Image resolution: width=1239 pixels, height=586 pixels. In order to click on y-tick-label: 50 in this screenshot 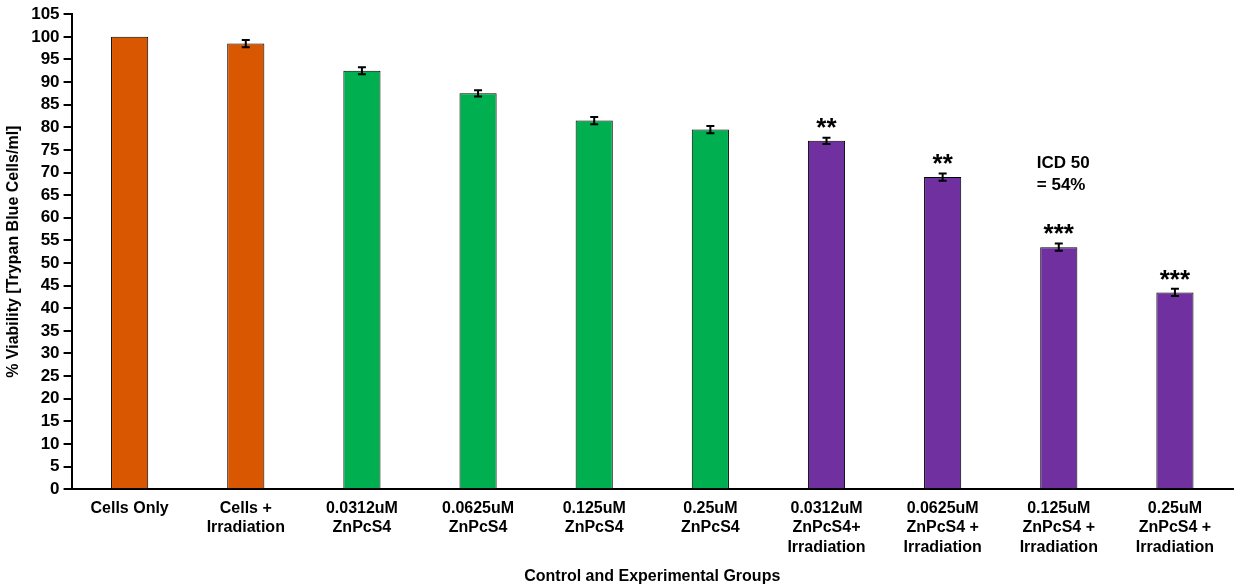, I will do `click(50, 262)`.